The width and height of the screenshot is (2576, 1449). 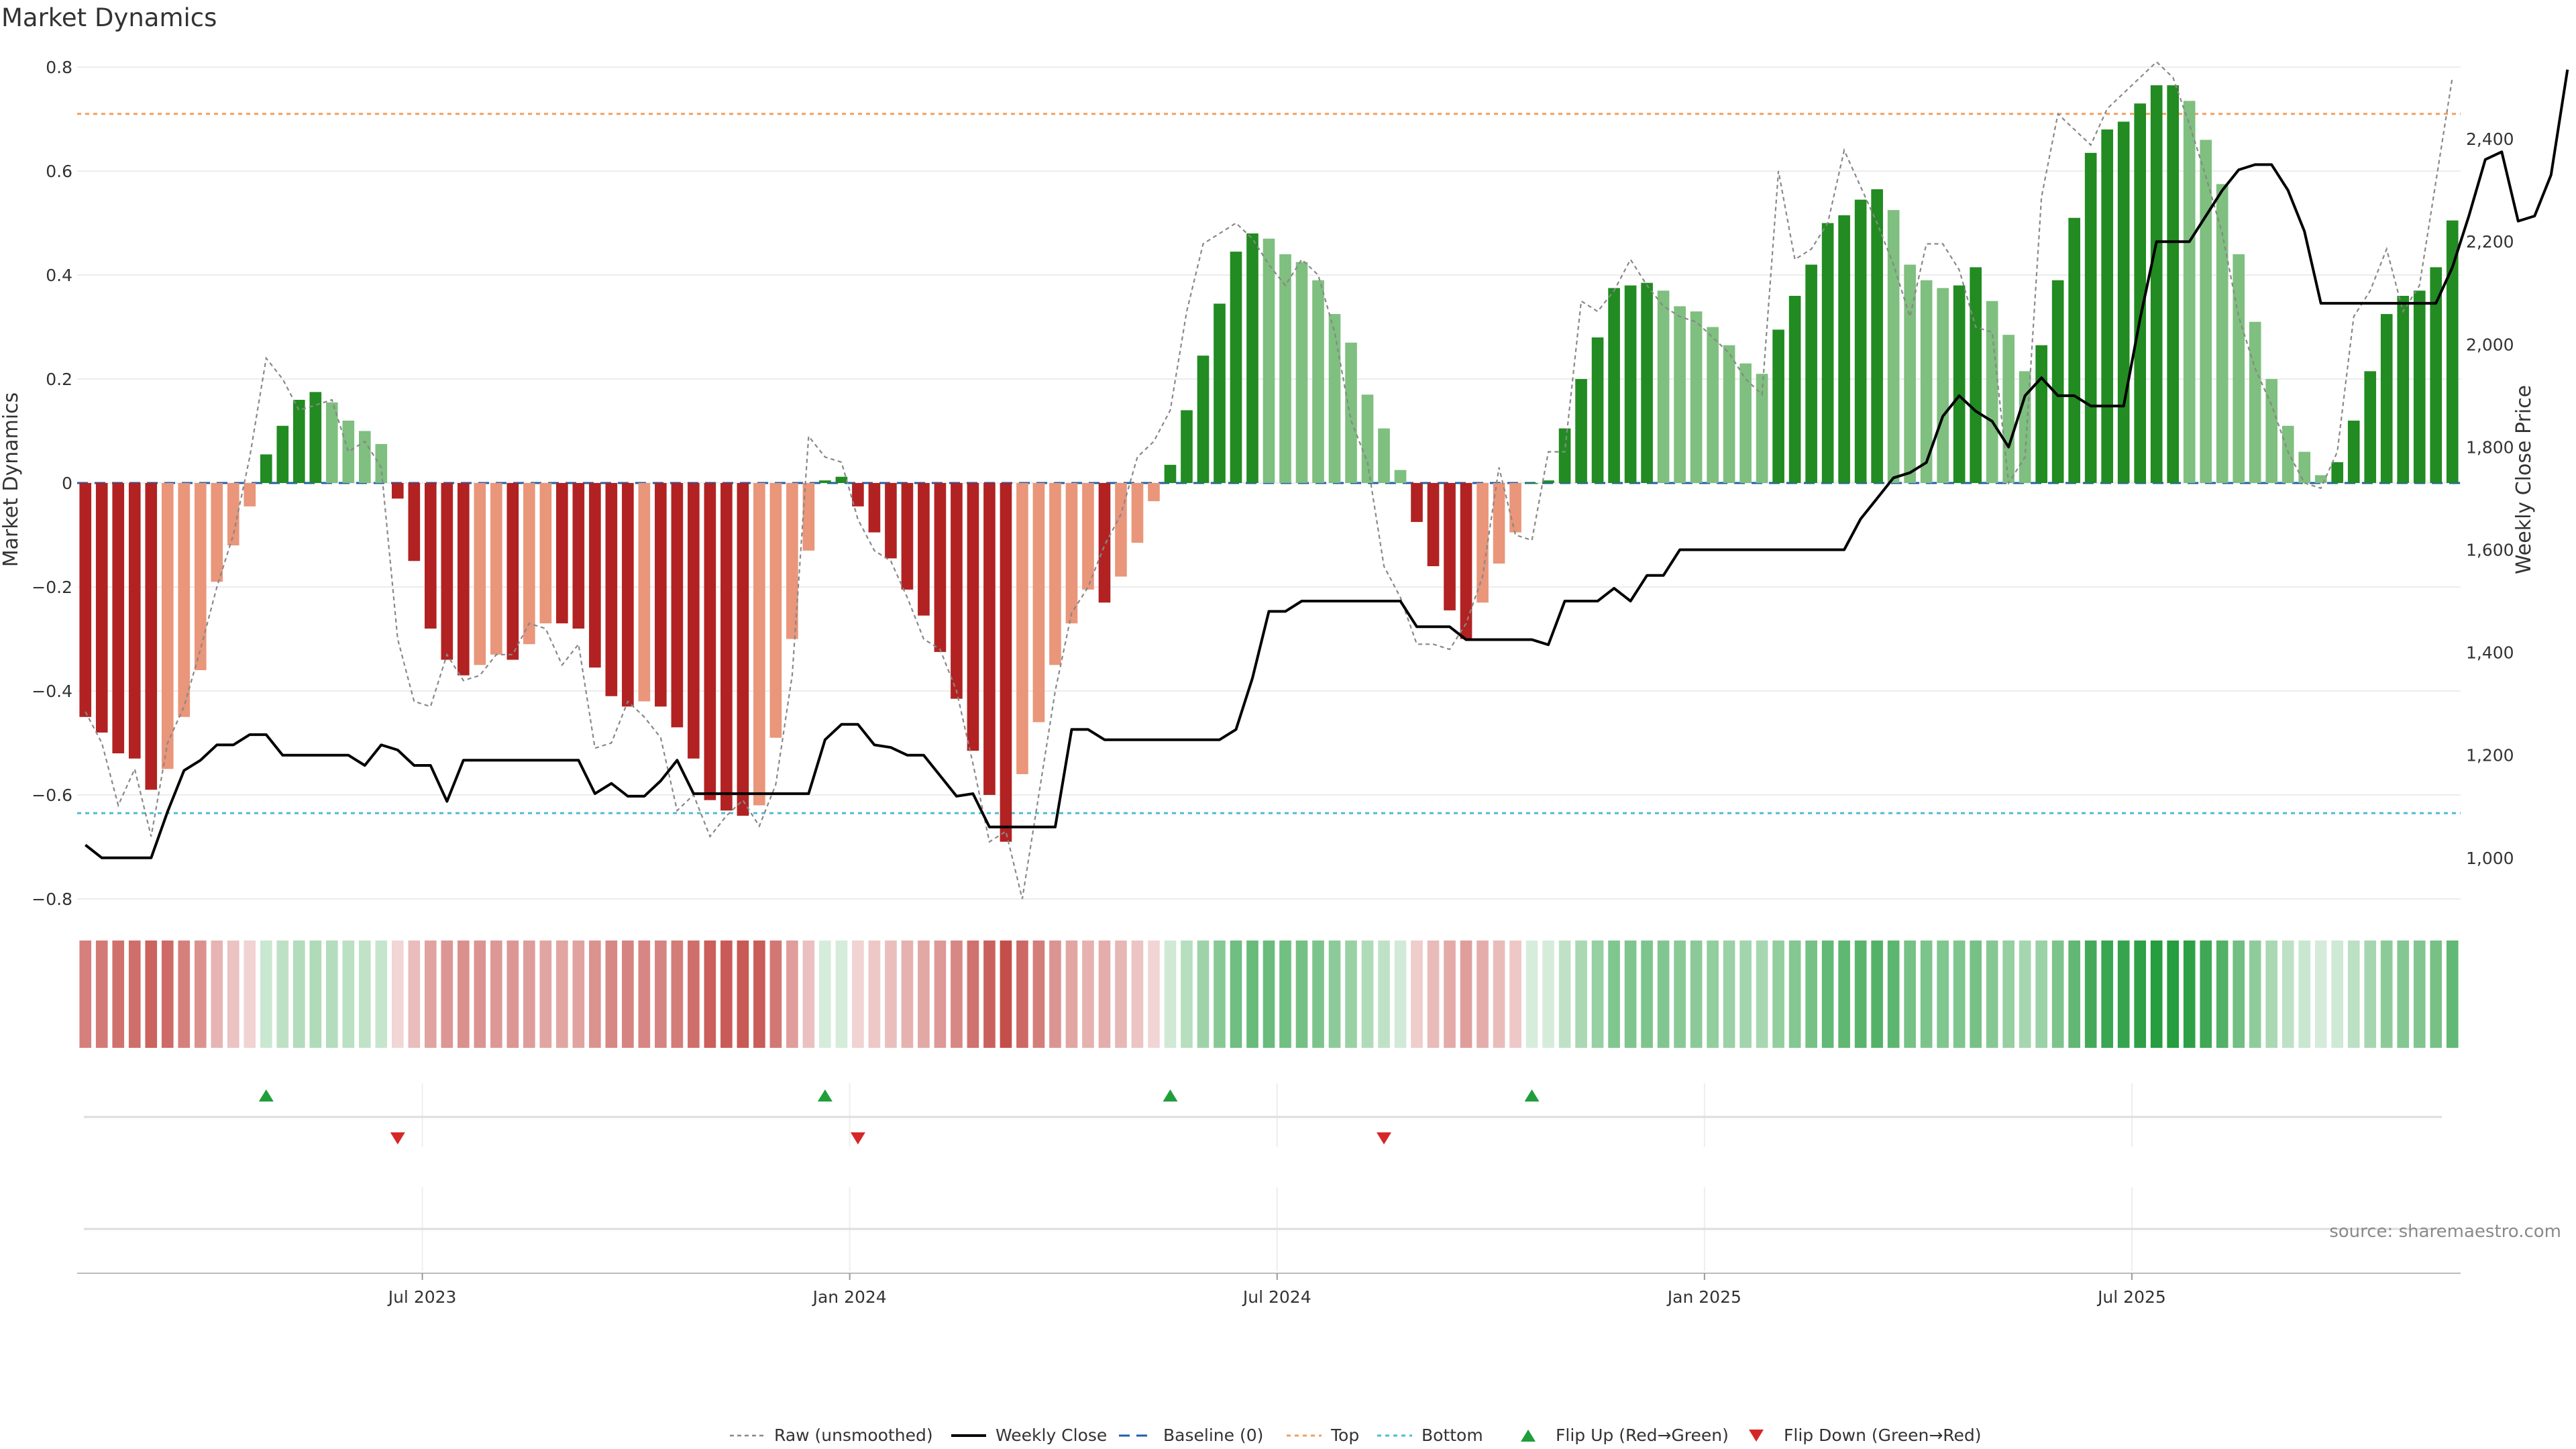 What do you see at coordinates (2490, 447) in the screenshot?
I see `y2-tick-label: 1,800` at bounding box center [2490, 447].